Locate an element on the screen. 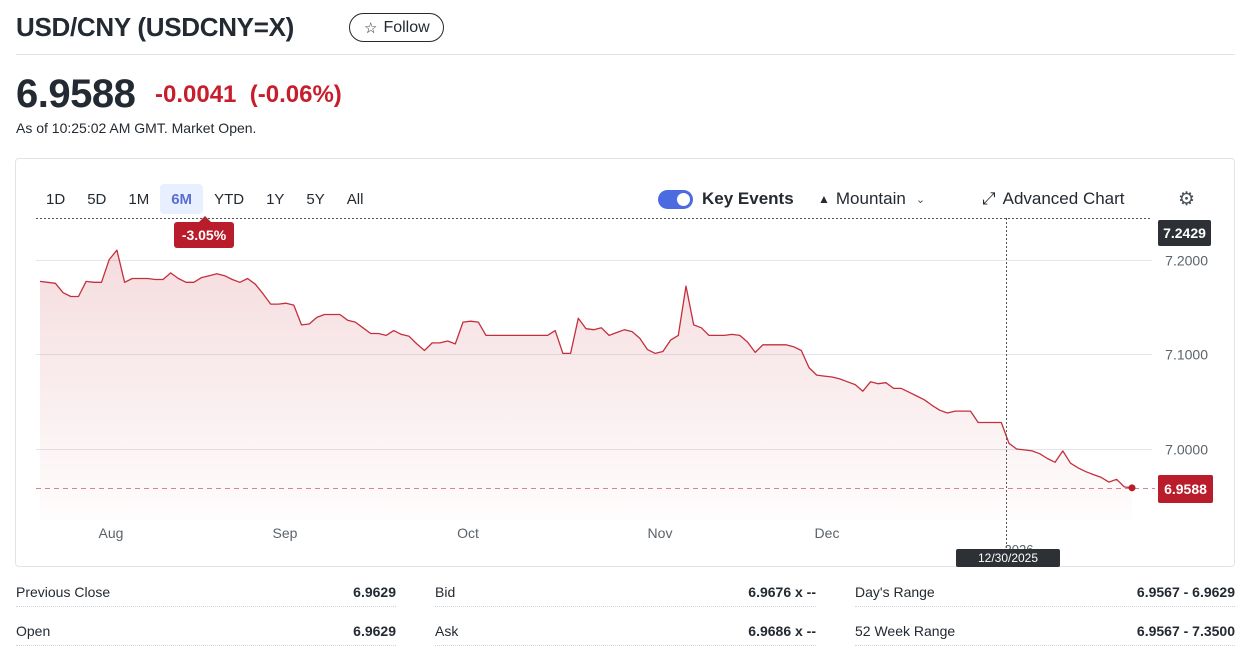 The image size is (1259, 658). range-5d: 5D is located at coordinates (97, 199).